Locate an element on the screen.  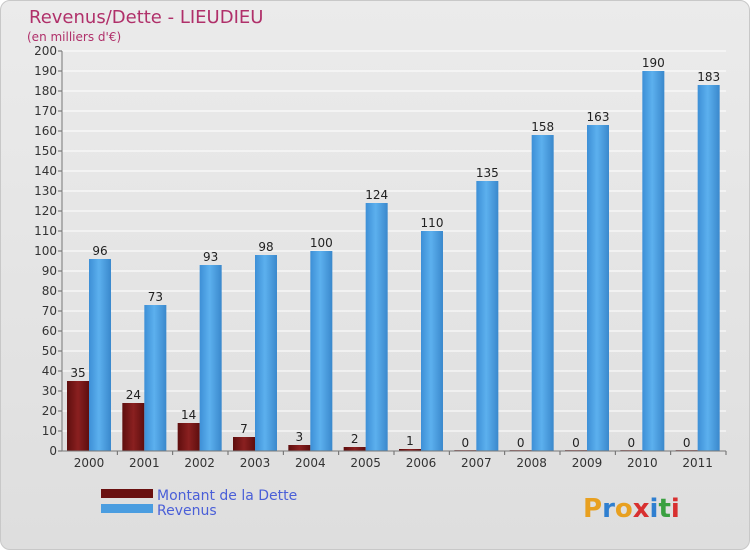
bar-dette-2006 is located at coordinates (410, 450).